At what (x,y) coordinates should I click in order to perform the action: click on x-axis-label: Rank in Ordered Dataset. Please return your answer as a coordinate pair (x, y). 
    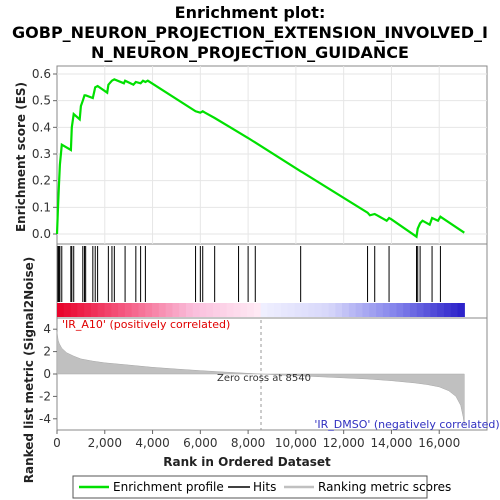
    Looking at the image, I should click on (247, 462).